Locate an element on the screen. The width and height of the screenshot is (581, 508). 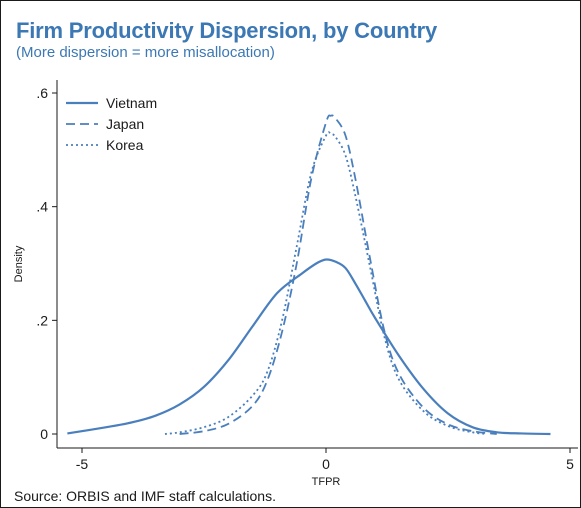
legend-label-korea: Korea is located at coordinates (125, 145).